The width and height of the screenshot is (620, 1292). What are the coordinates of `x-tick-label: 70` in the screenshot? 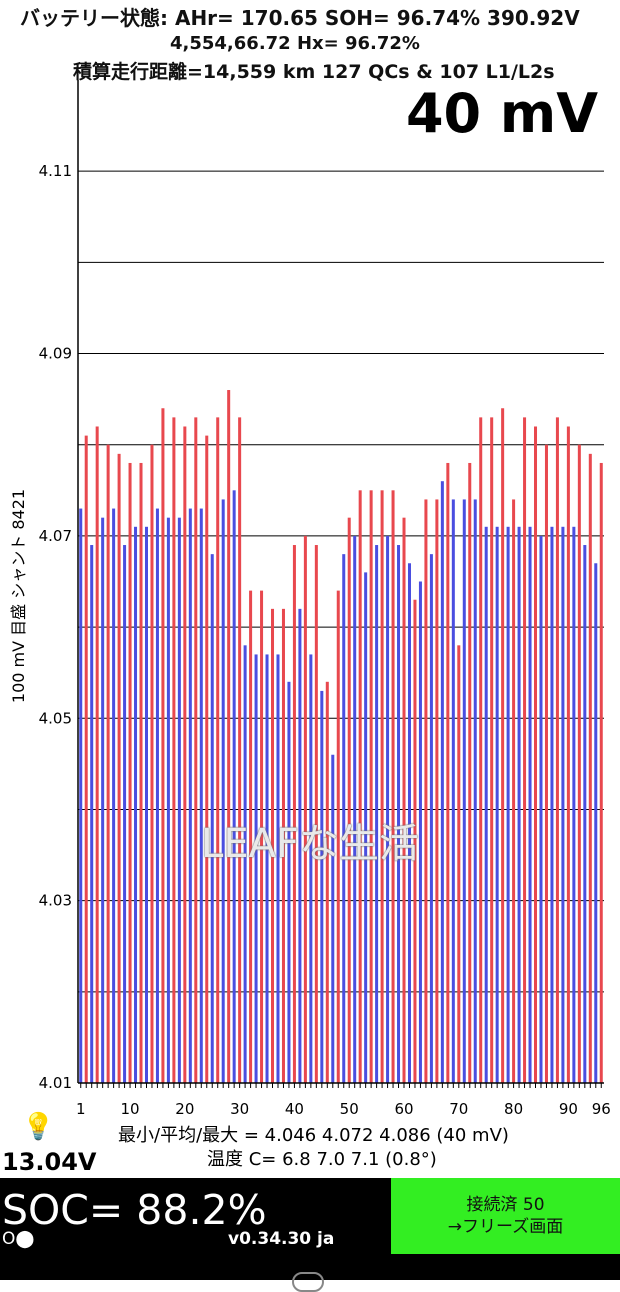 It's located at (458, 1109).